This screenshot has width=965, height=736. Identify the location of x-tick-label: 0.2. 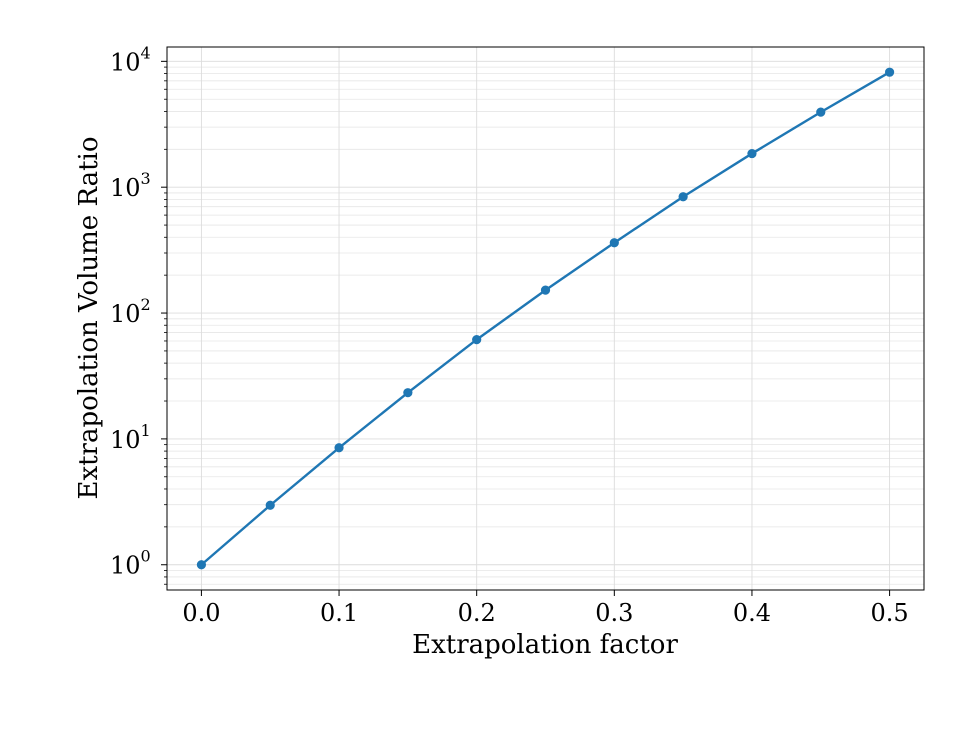
(477, 613).